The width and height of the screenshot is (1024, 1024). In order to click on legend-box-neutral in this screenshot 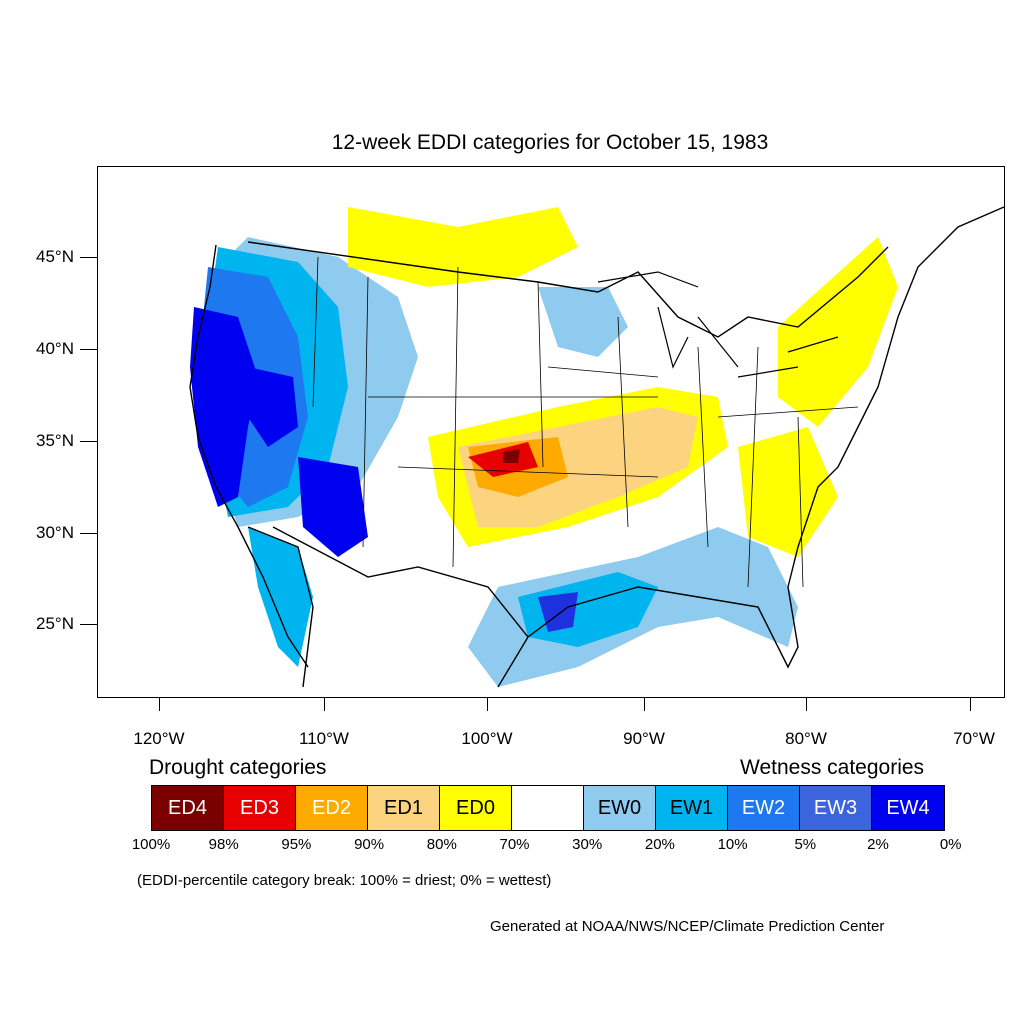, I will do `click(548, 808)`.